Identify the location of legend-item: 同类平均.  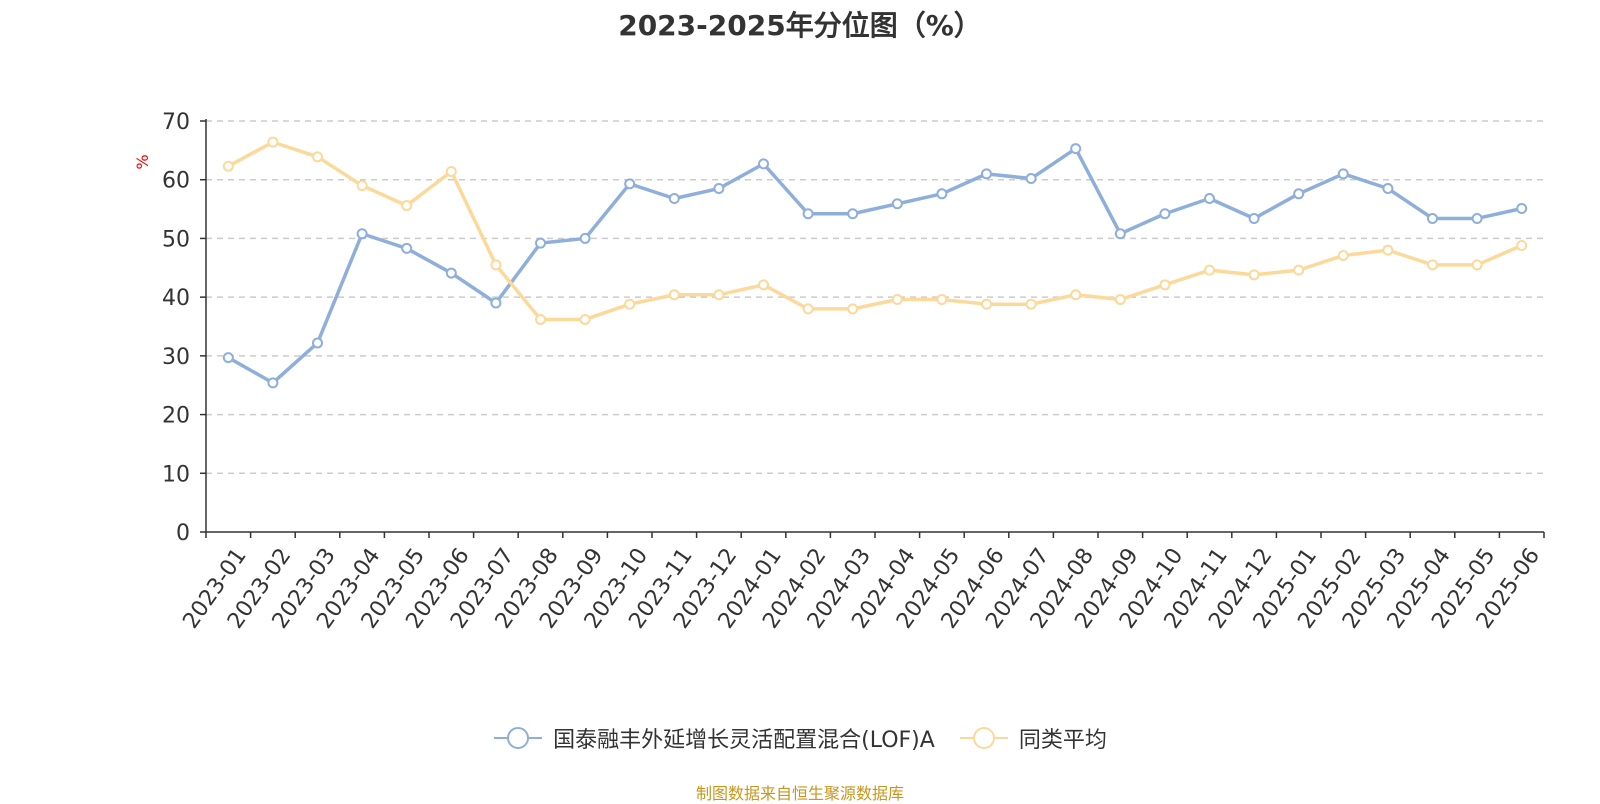
(1033, 738).